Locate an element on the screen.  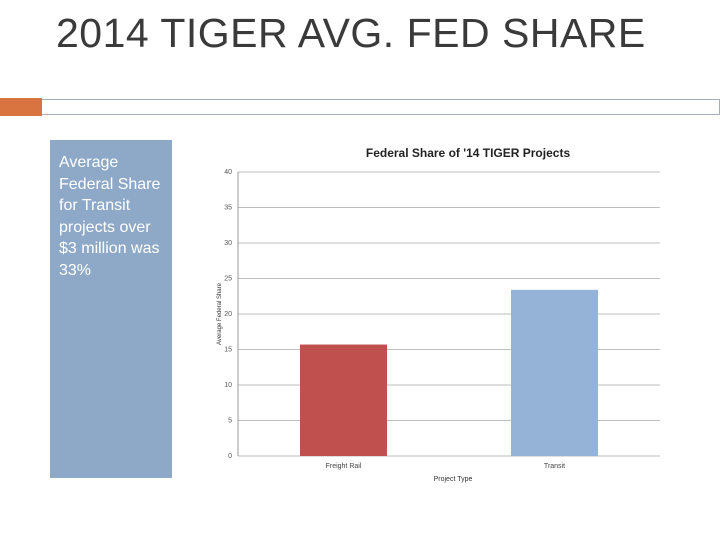
x-tick-label: Transit is located at coordinates (554, 466).